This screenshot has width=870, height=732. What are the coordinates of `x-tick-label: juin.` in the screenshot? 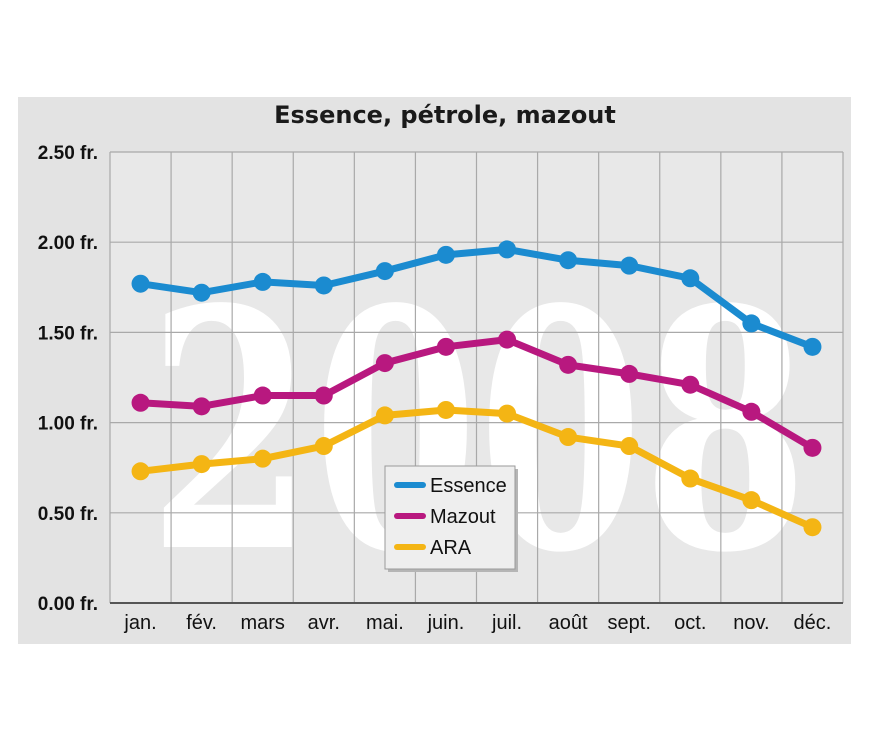 It's located at (446, 623).